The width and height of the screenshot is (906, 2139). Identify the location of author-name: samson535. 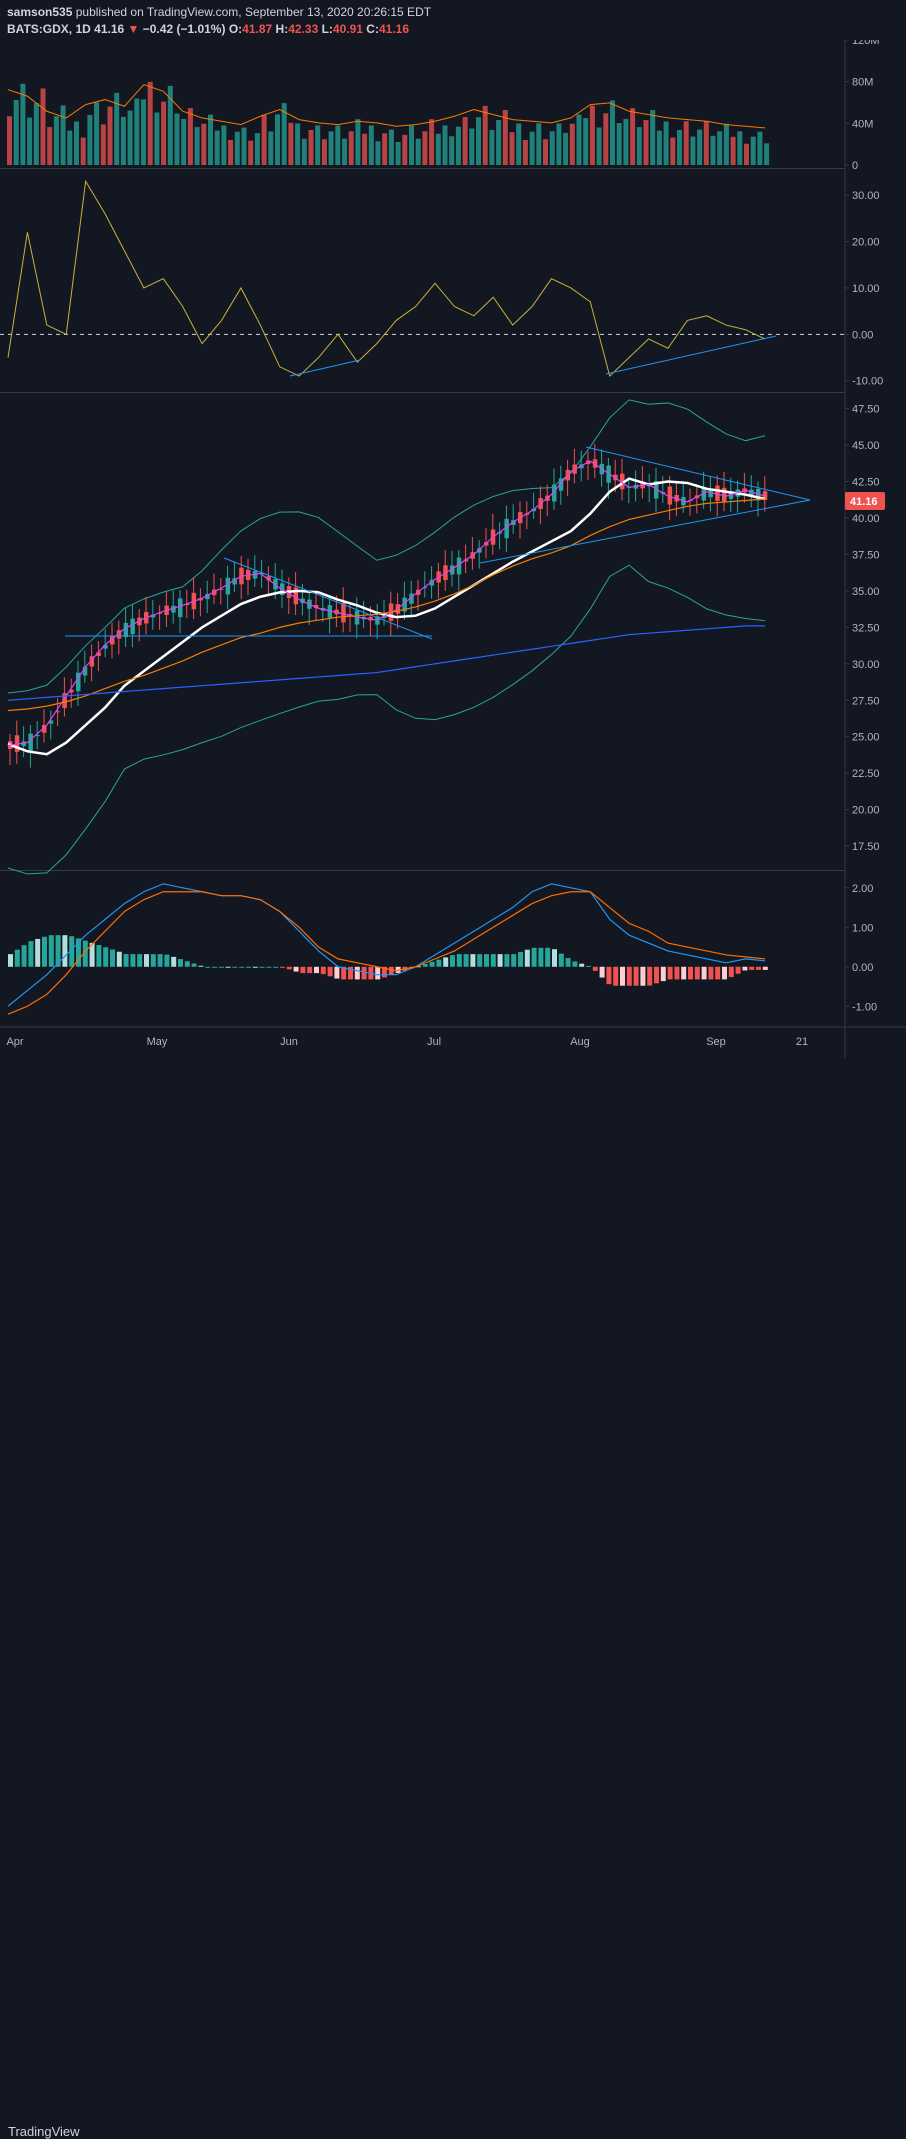
(40, 12).